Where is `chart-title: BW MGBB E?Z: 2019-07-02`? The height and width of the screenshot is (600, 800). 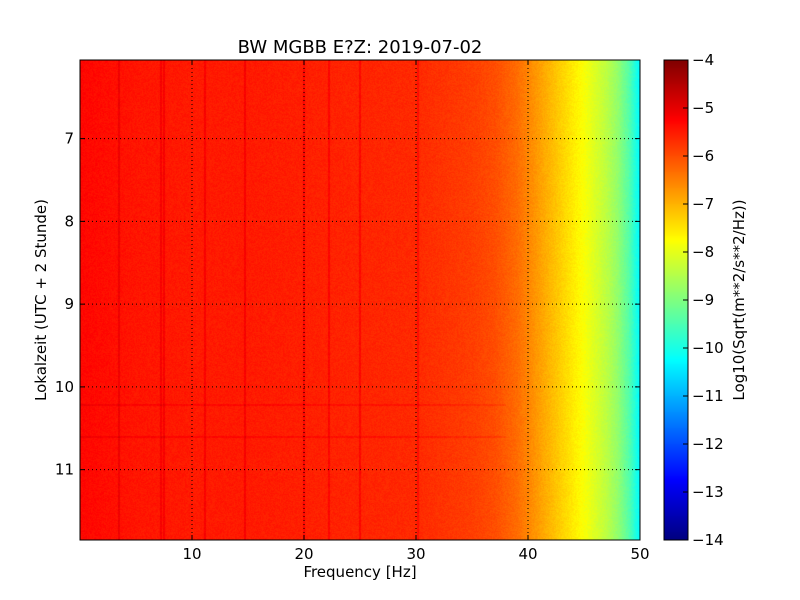
chart-title: BW MGBB E?Z: 2019-07-02 is located at coordinates (360, 47).